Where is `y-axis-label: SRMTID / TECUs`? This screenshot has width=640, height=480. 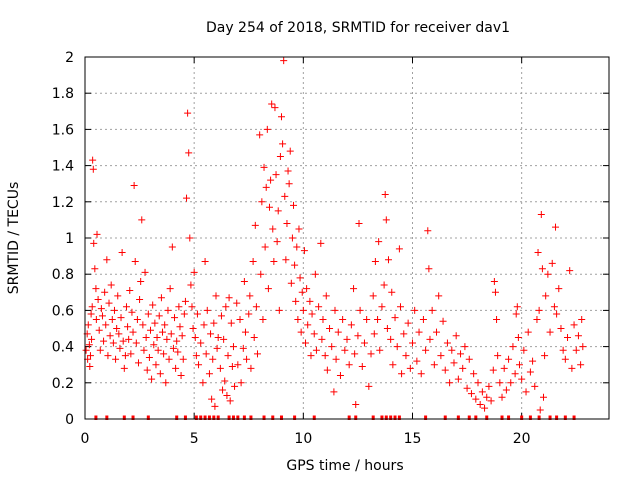 y-axis-label: SRMTID / TECUs is located at coordinates (14, 238).